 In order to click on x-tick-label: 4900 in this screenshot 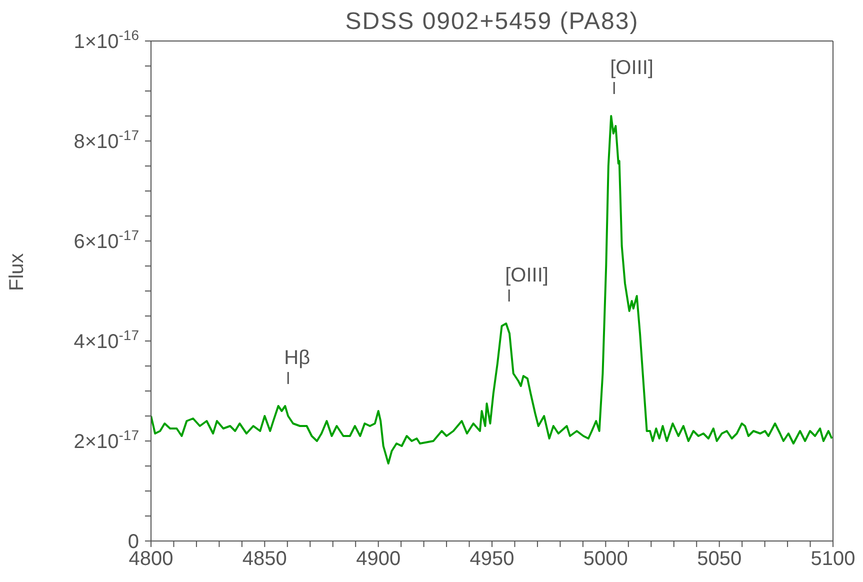, I will do `click(378, 559)`.